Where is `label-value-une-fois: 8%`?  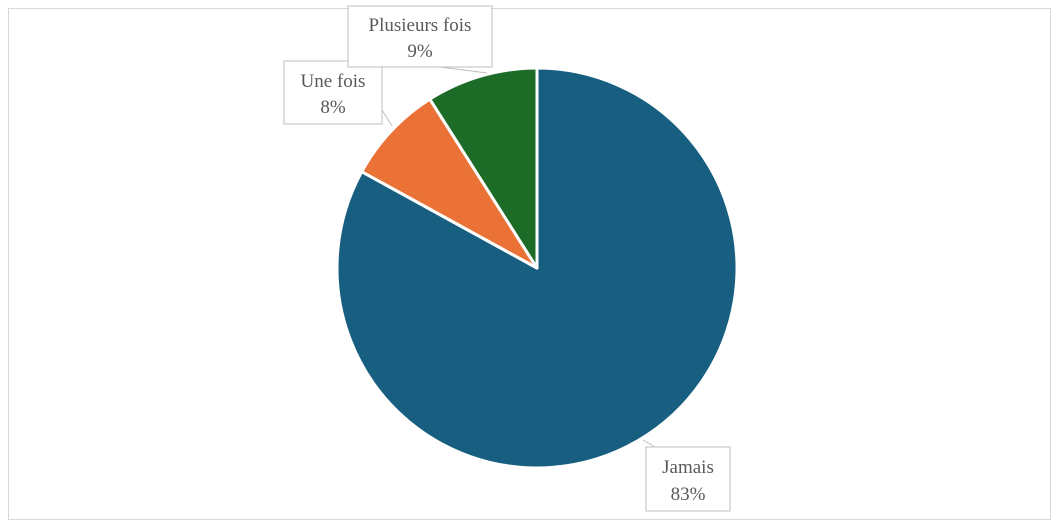 label-value-une-fois: 8% is located at coordinates (333, 107).